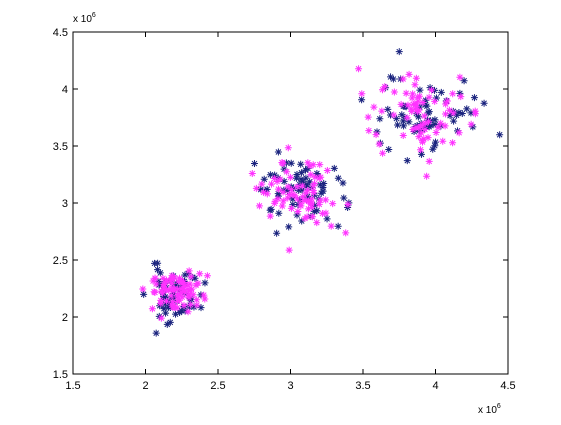 This screenshot has height=425, width=561. What do you see at coordinates (435, 386) in the screenshot?
I see `x-tick-label: 4` at bounding box center [435, 386].